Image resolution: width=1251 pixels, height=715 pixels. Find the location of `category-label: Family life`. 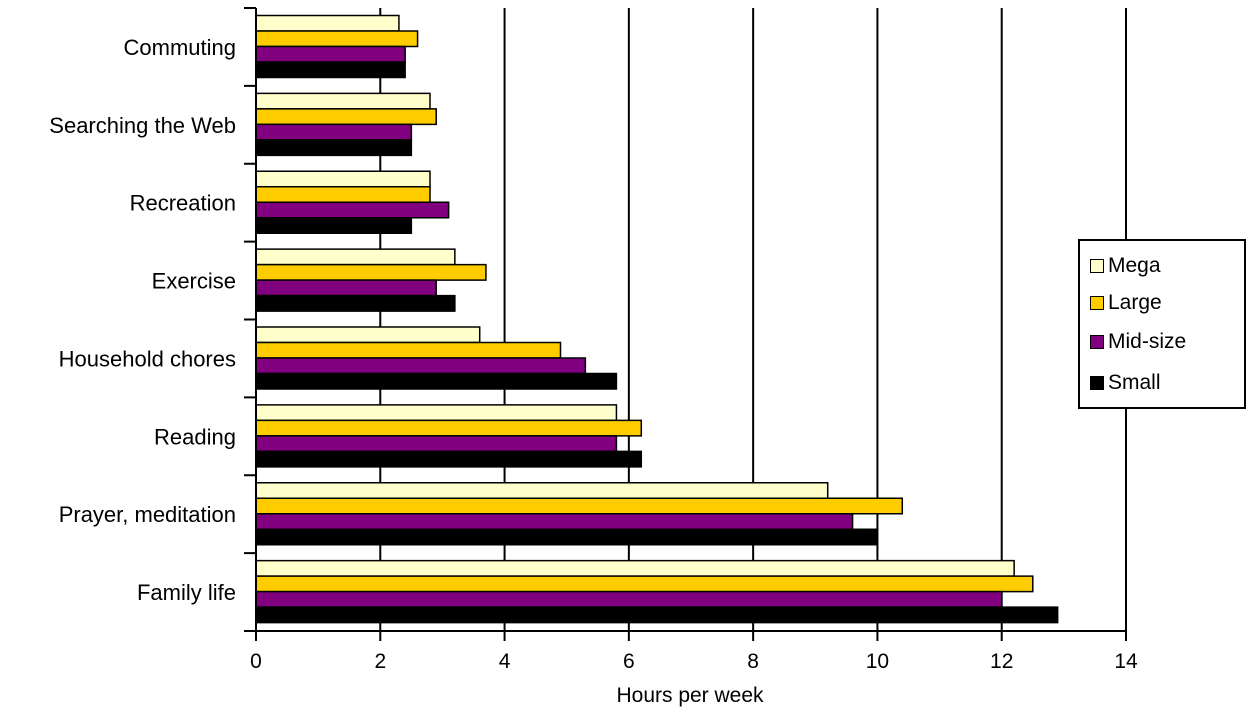

category-label: Family life is located at coordinates (186, 592).